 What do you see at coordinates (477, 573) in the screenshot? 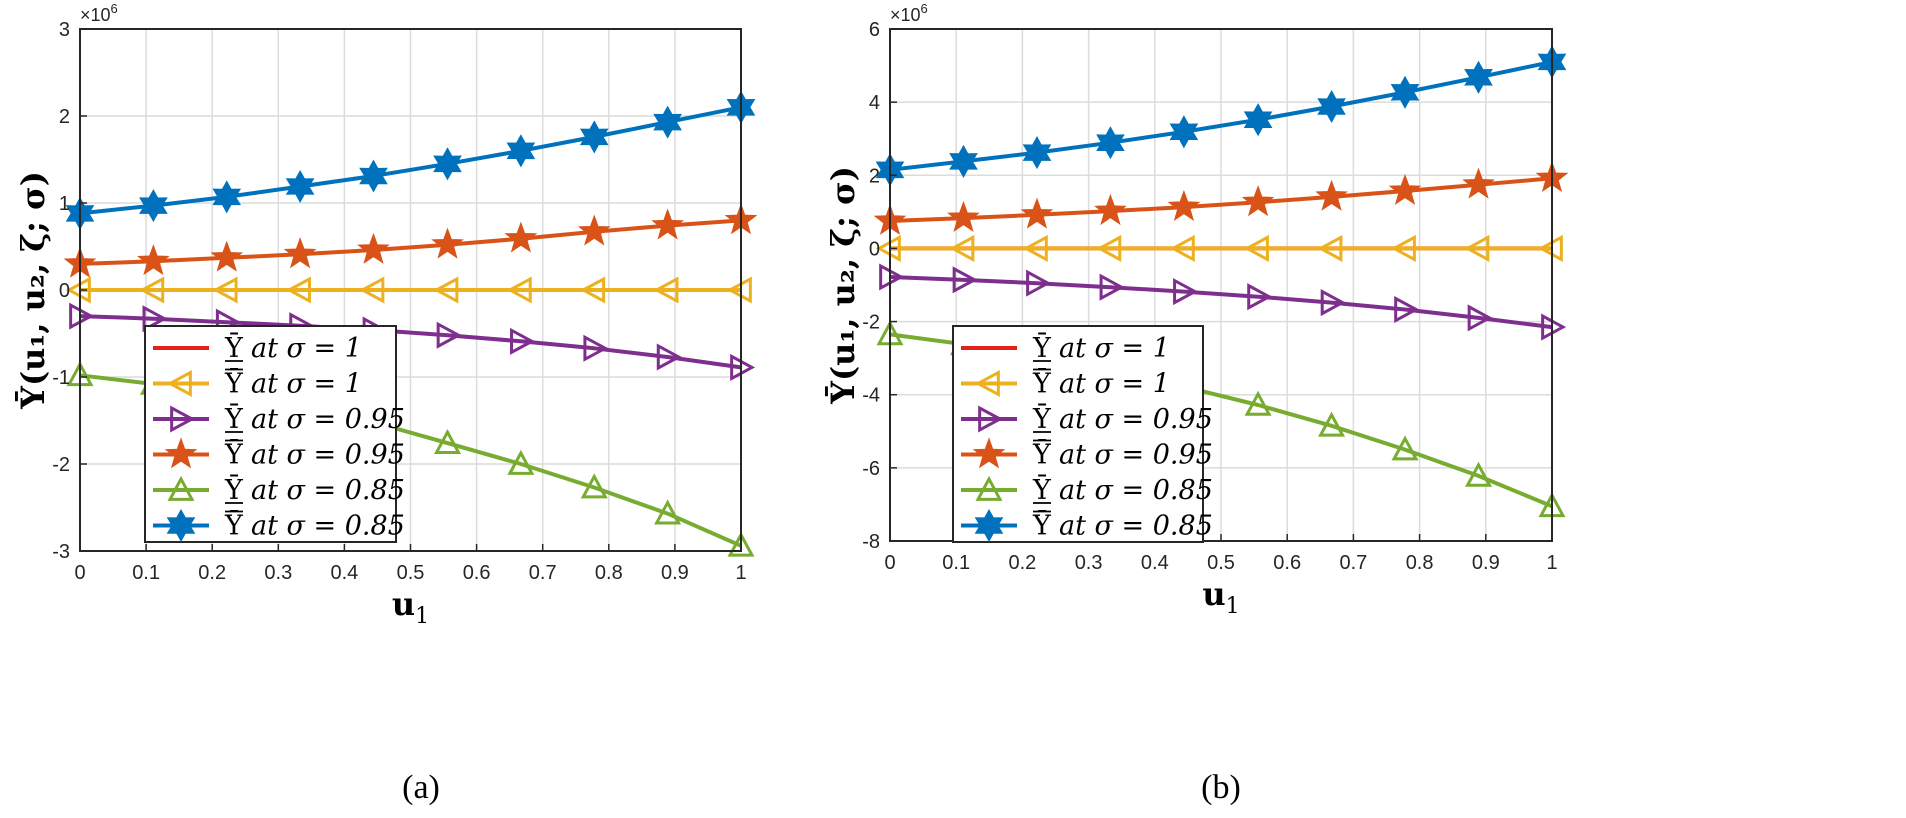
I see `x-tick-label: 0.6` at bounding box center [477, 573].